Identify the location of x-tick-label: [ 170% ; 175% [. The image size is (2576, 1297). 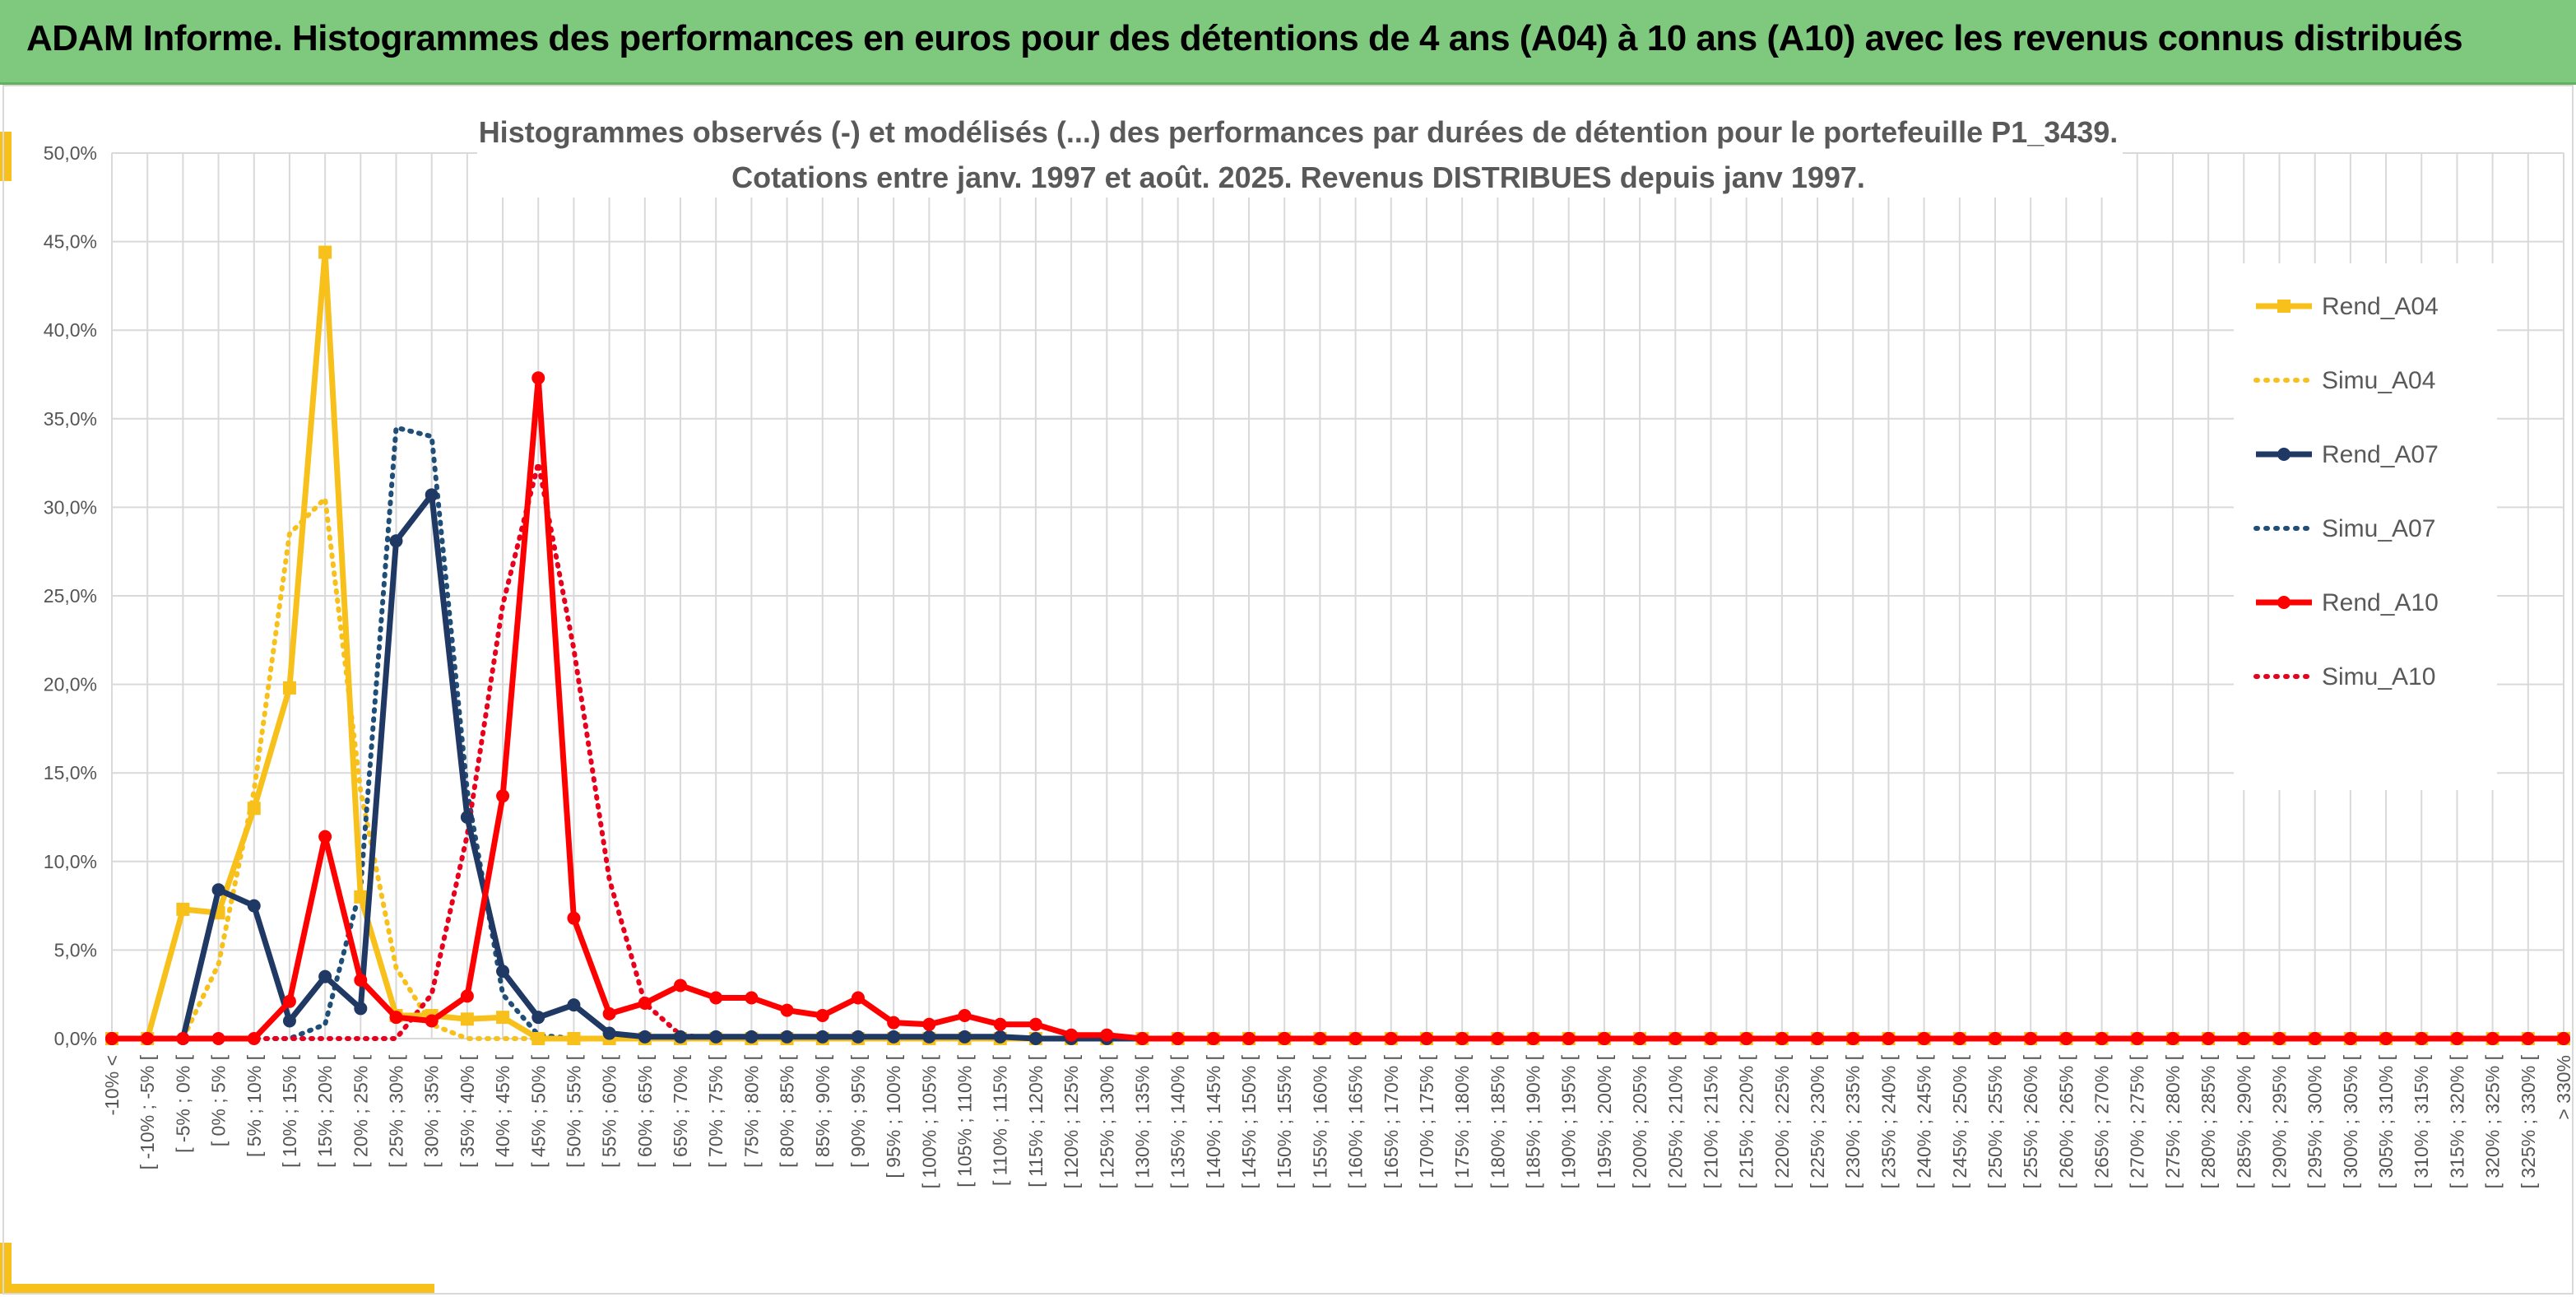
(1426, 1121).